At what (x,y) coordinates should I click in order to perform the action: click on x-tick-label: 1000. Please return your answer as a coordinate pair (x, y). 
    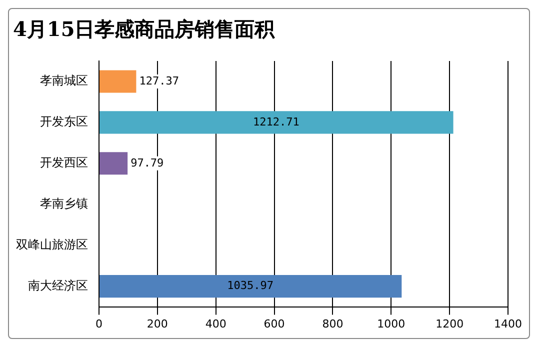
    Looking at the image, I should click on (391, 323).